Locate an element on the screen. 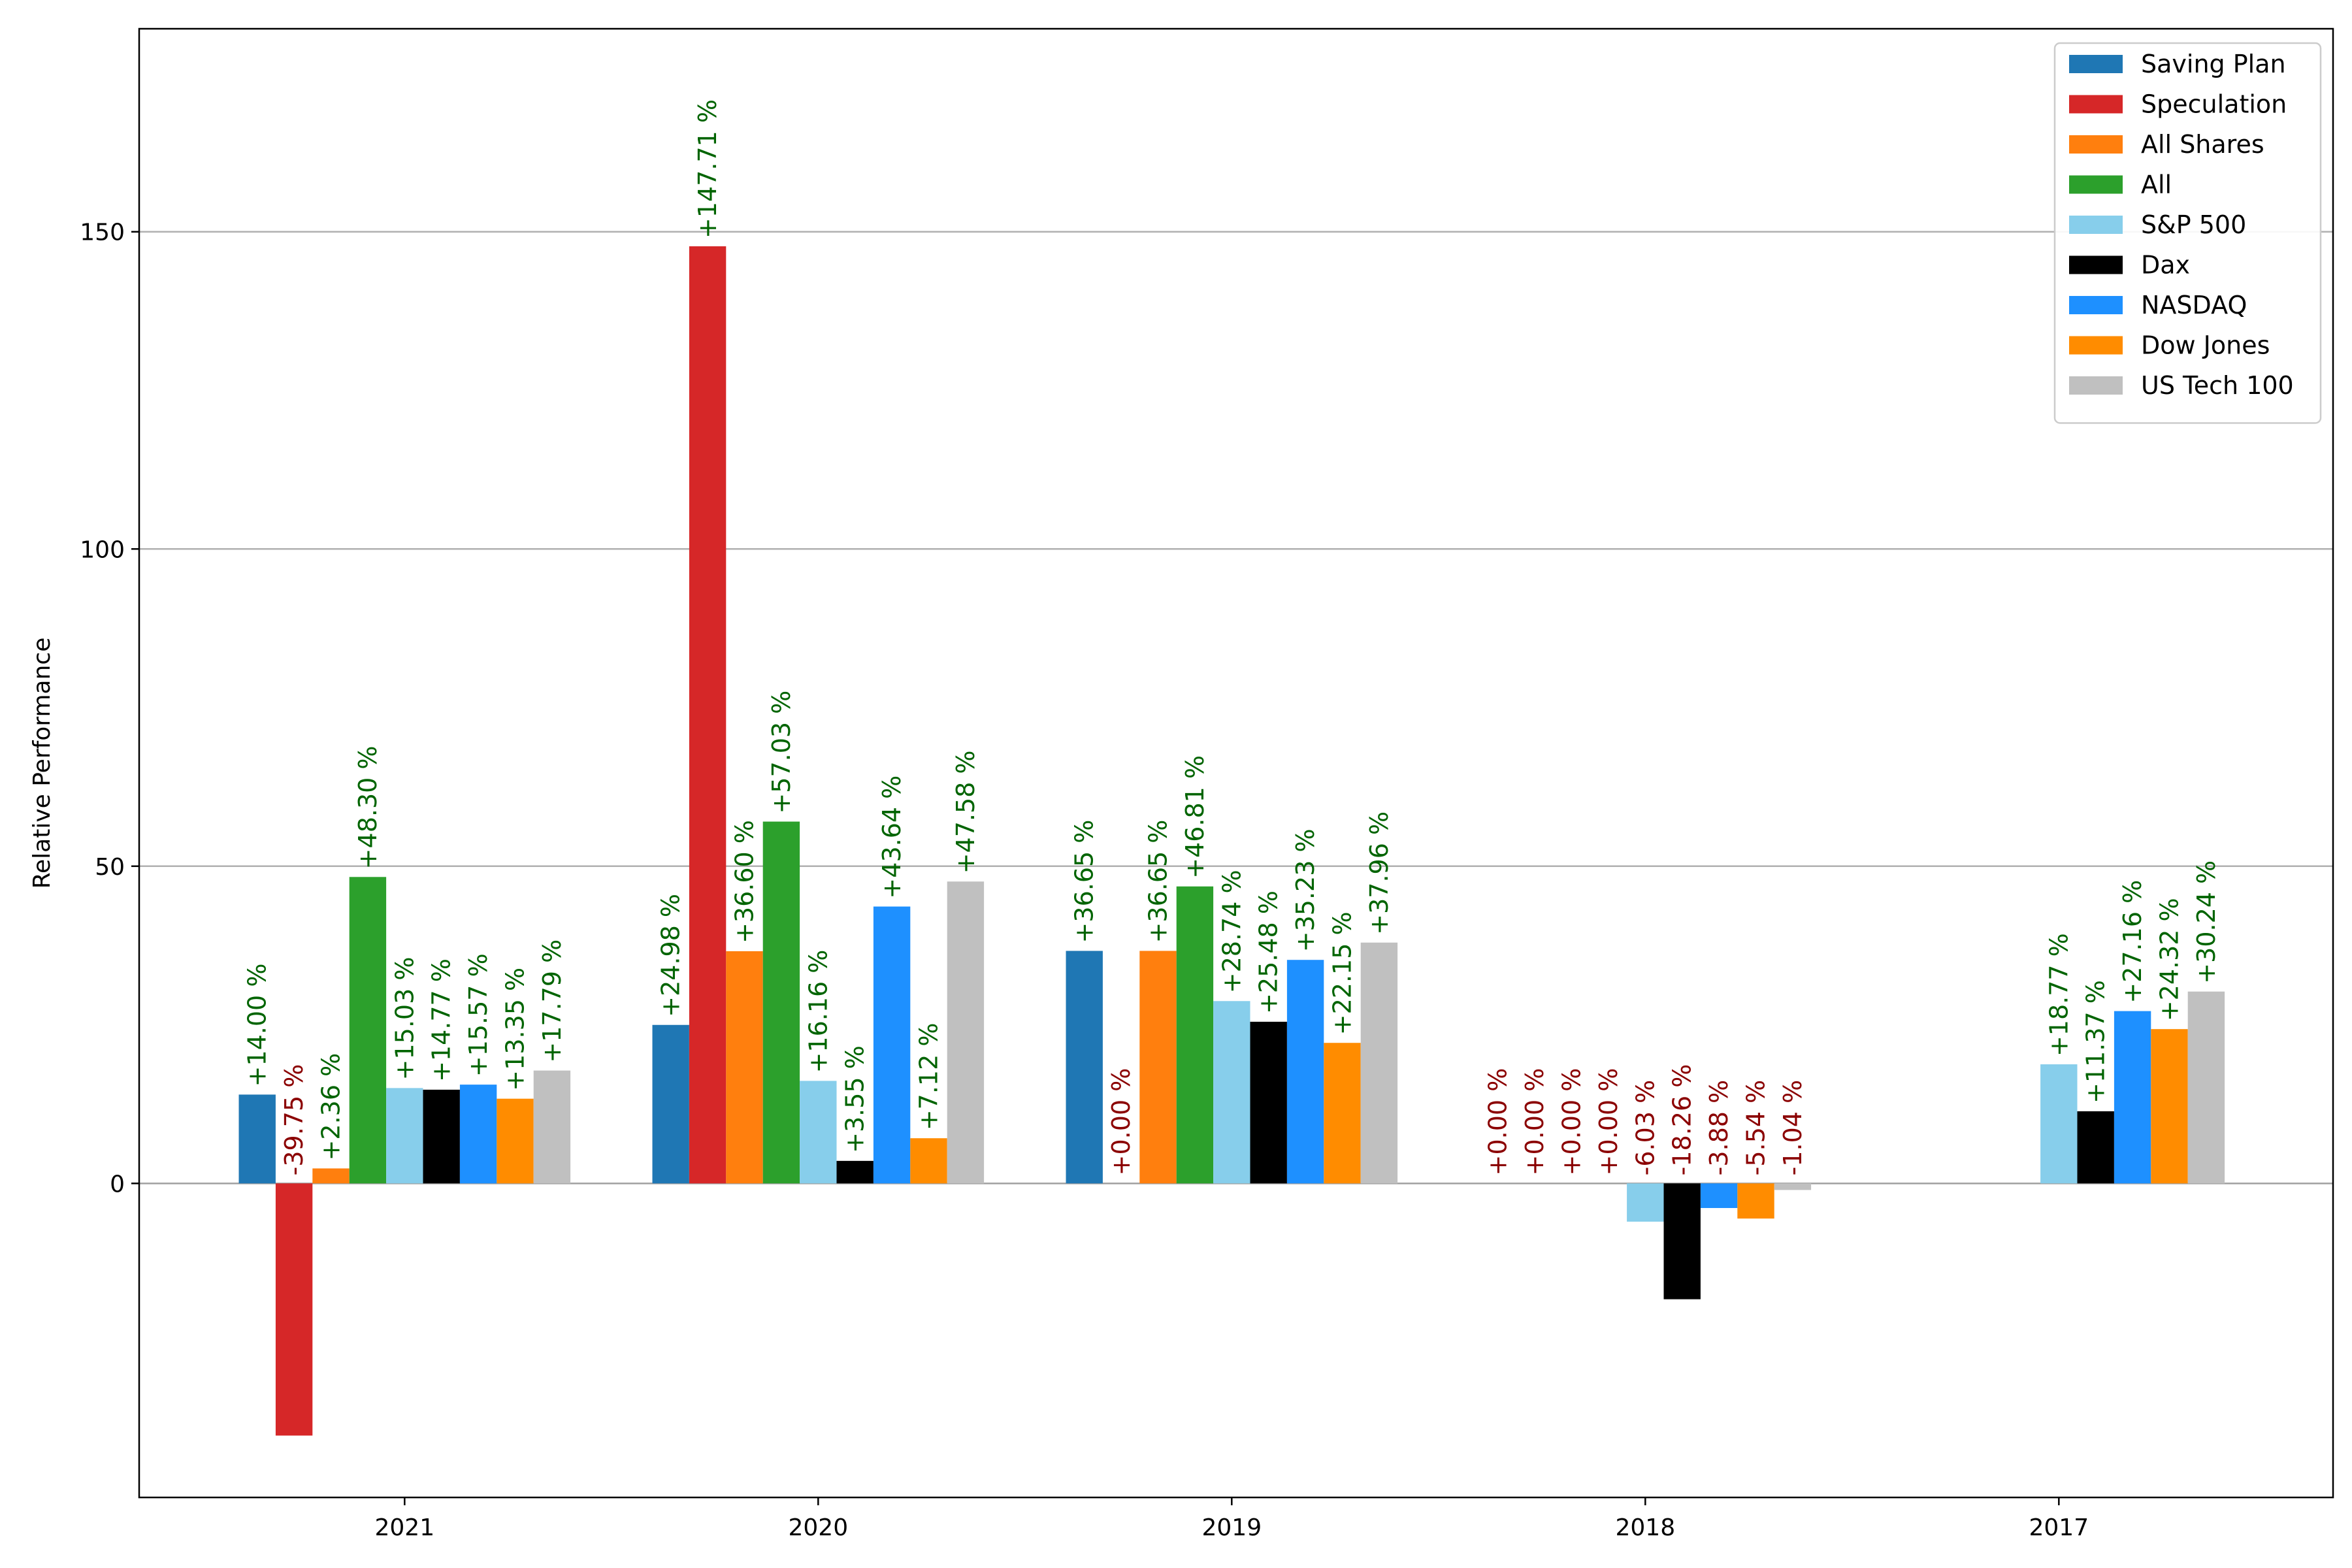  bar-value-label: +24.98 % is located at coordinates (671, 955).